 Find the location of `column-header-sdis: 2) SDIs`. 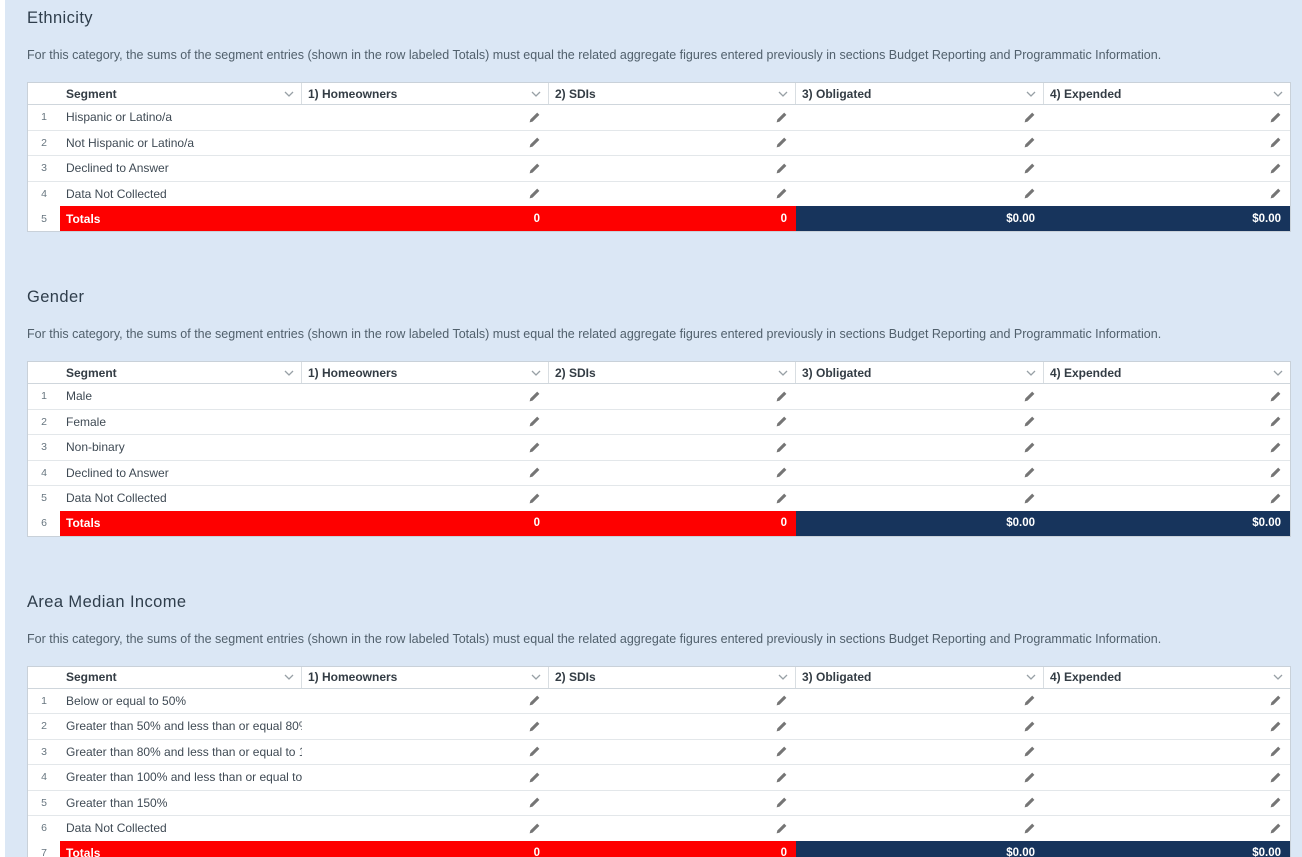

column-header-sdis: 2) SDIs is located at coordinates (672, 93).